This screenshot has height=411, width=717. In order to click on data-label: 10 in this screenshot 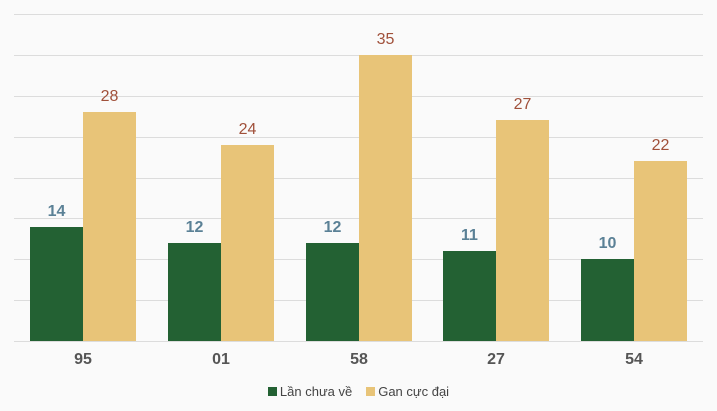, I will do `click(607, 243)`.